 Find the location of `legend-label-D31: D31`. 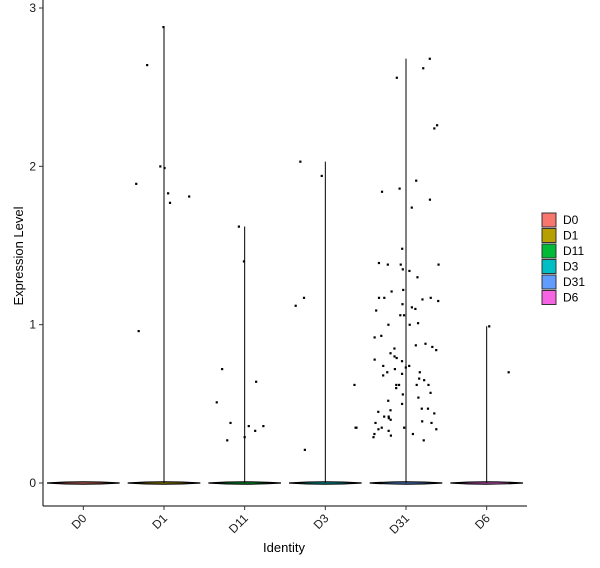

legend-label-D31: D31 is located at coordinates (574, 282).